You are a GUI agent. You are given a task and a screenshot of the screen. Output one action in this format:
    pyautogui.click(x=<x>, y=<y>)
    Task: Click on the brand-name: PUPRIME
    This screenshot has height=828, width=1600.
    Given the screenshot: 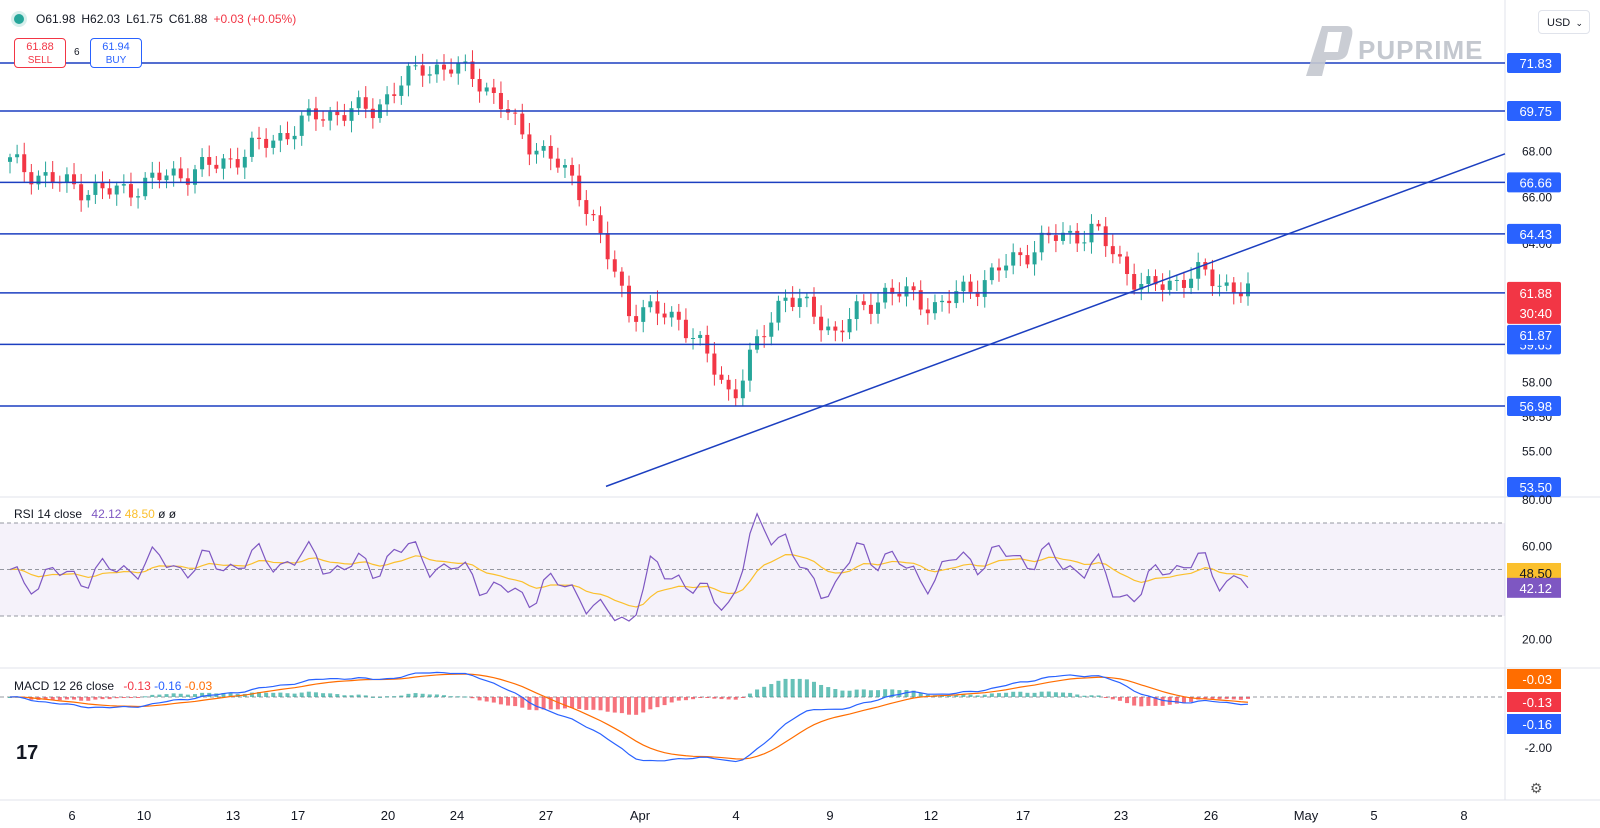 What is the action you would take?
    pyautogui.click(x=1421, y=49)
    